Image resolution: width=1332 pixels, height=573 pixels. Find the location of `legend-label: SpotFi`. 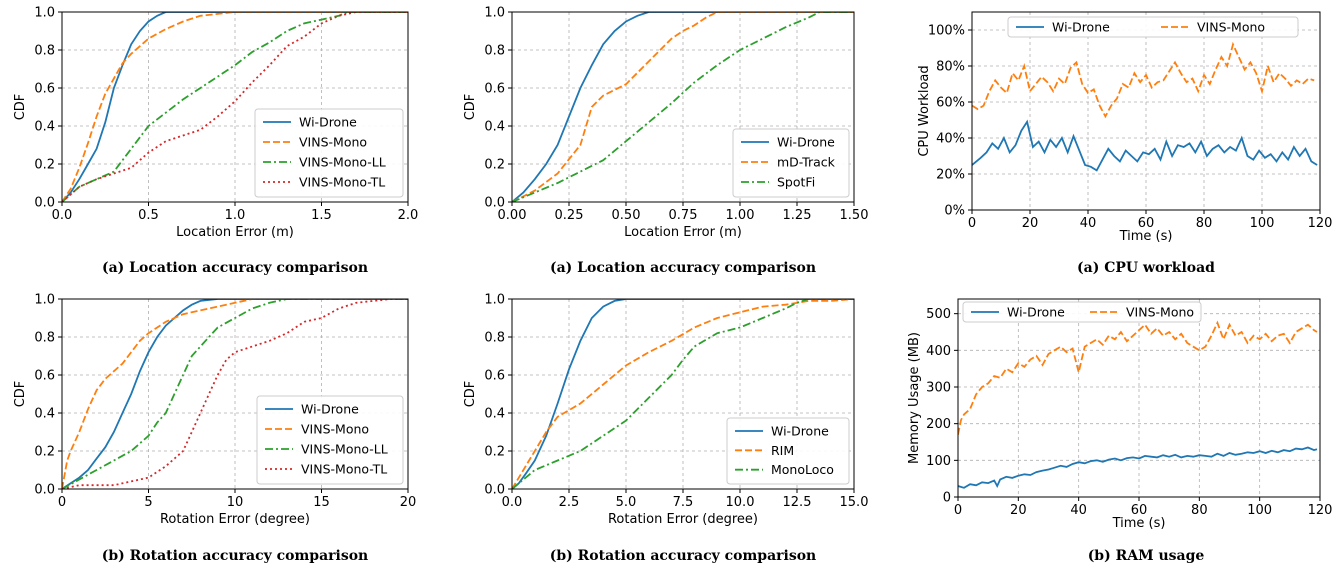

legend-label: SpotFi is located at coordinates (796, 182).